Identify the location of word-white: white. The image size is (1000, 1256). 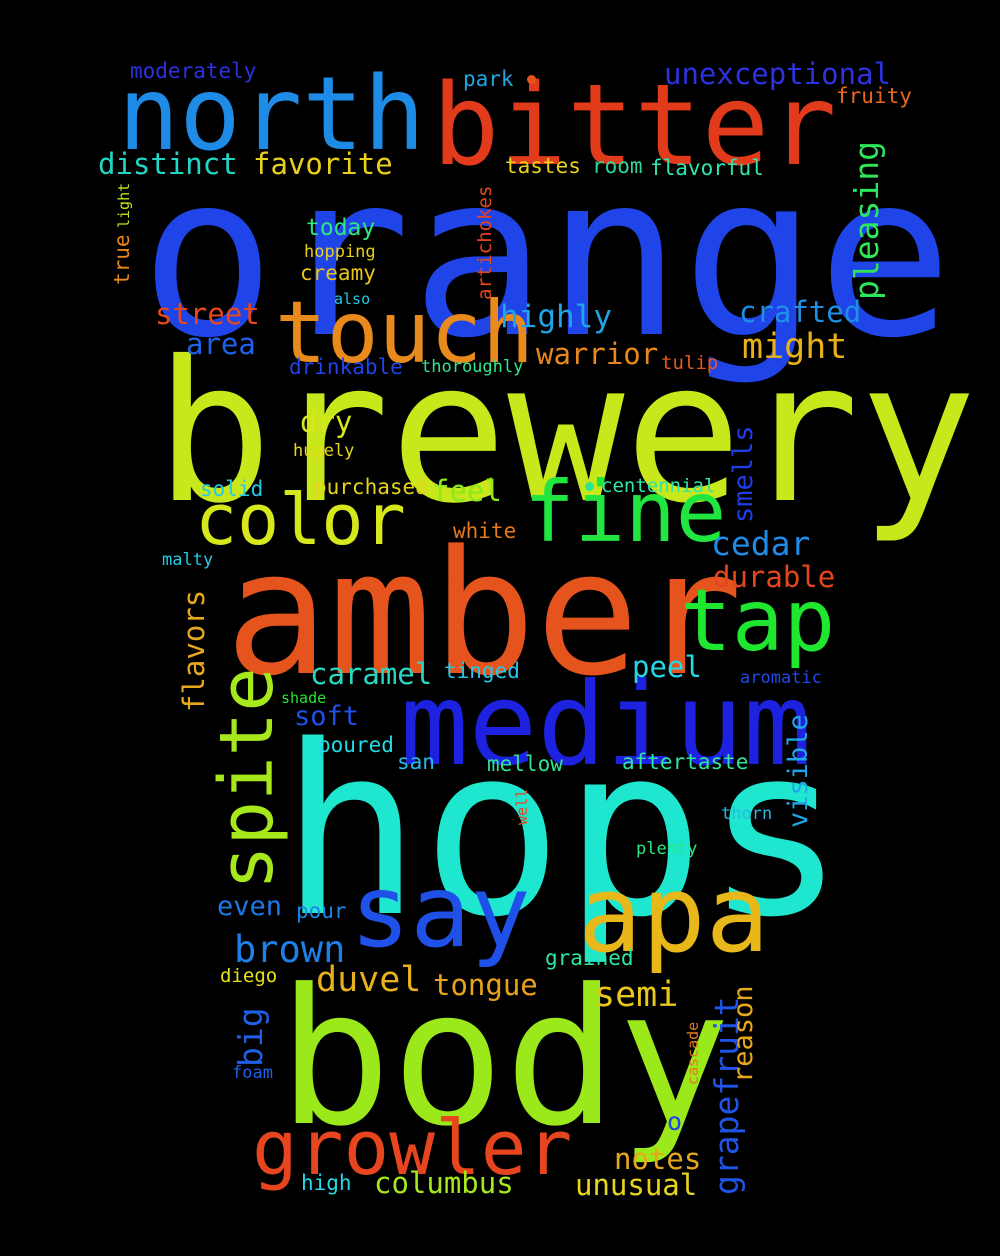
(485, 531).